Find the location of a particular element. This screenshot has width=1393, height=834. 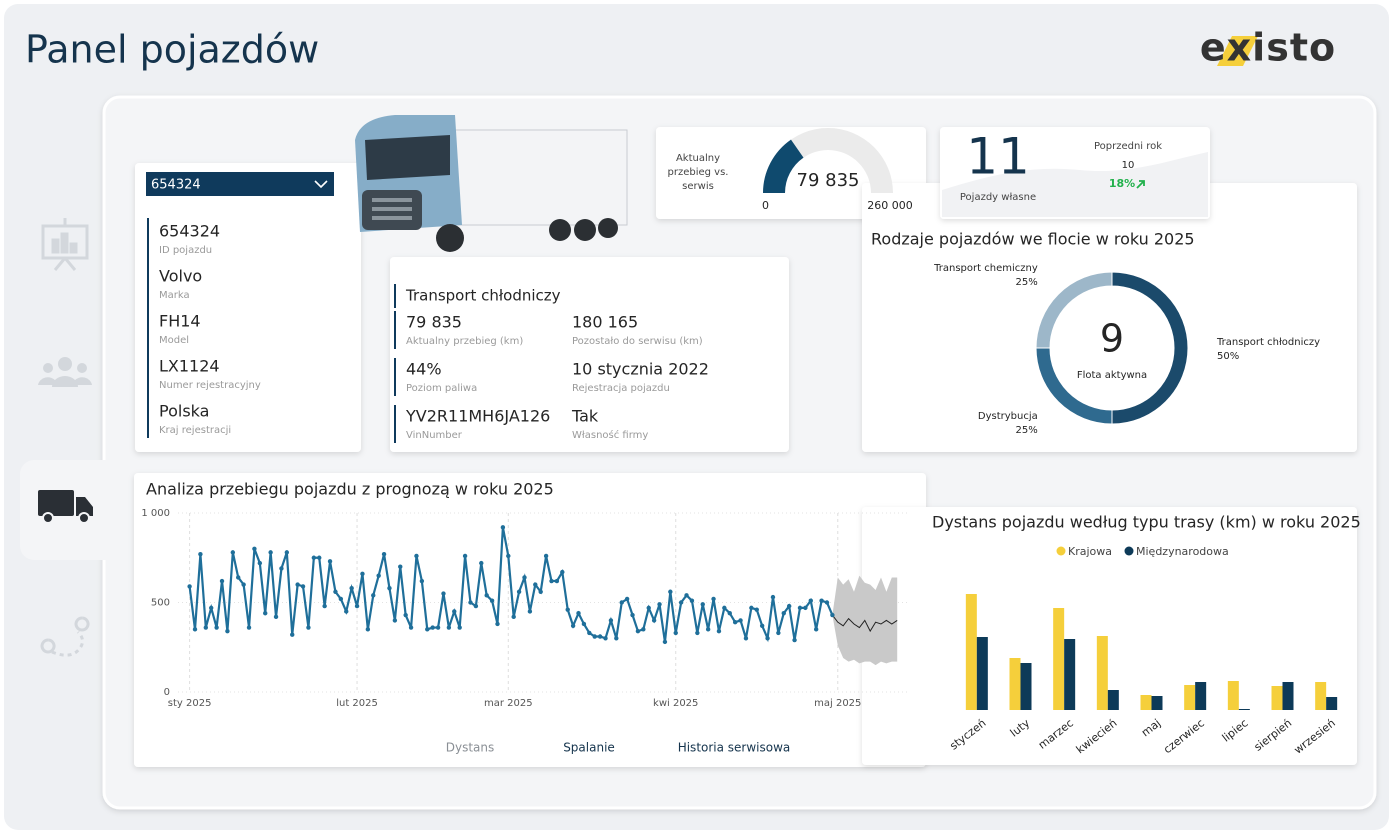

field-label: Marka is located at coordinates (174, 295).